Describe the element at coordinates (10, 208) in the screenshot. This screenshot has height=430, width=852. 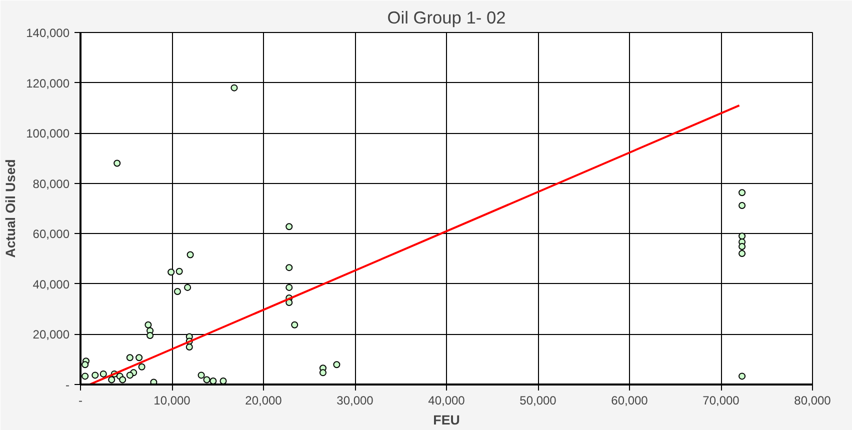
I see `y-axis-title: Actual Oil Used` at that location.